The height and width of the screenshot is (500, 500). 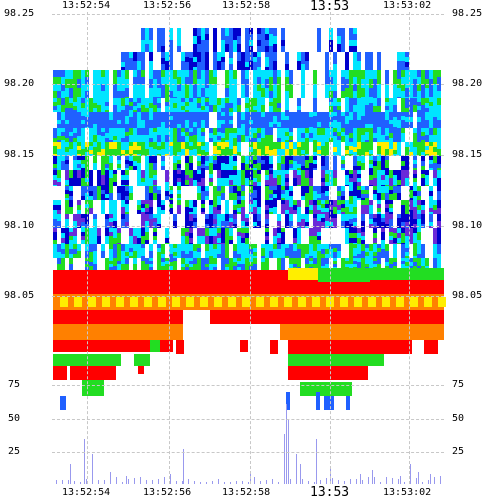 I want to click on grid-line-y, so click(x=248, y=155).